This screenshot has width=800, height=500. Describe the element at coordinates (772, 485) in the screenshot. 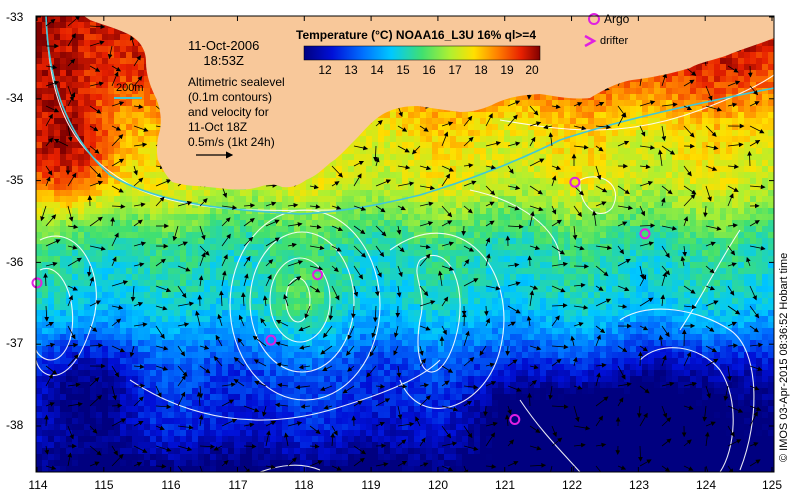

I see `x-tick-label: 125` at that location.